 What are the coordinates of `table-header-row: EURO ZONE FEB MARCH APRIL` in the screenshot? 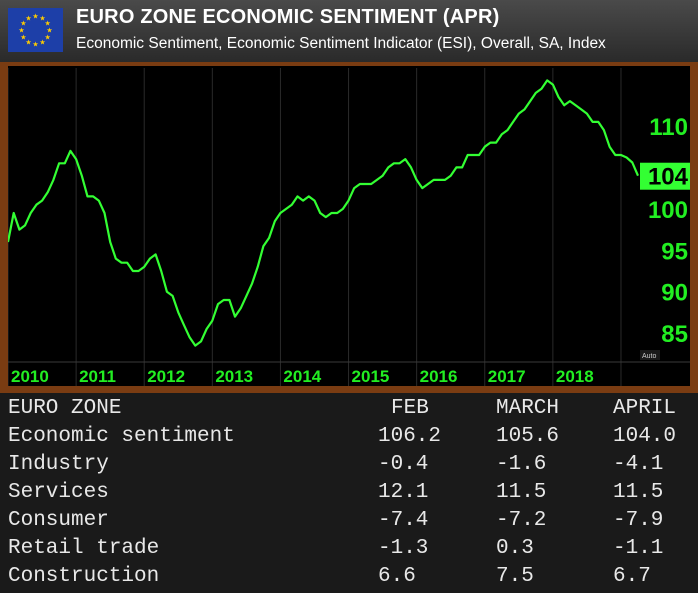 It's located at (349, 409).